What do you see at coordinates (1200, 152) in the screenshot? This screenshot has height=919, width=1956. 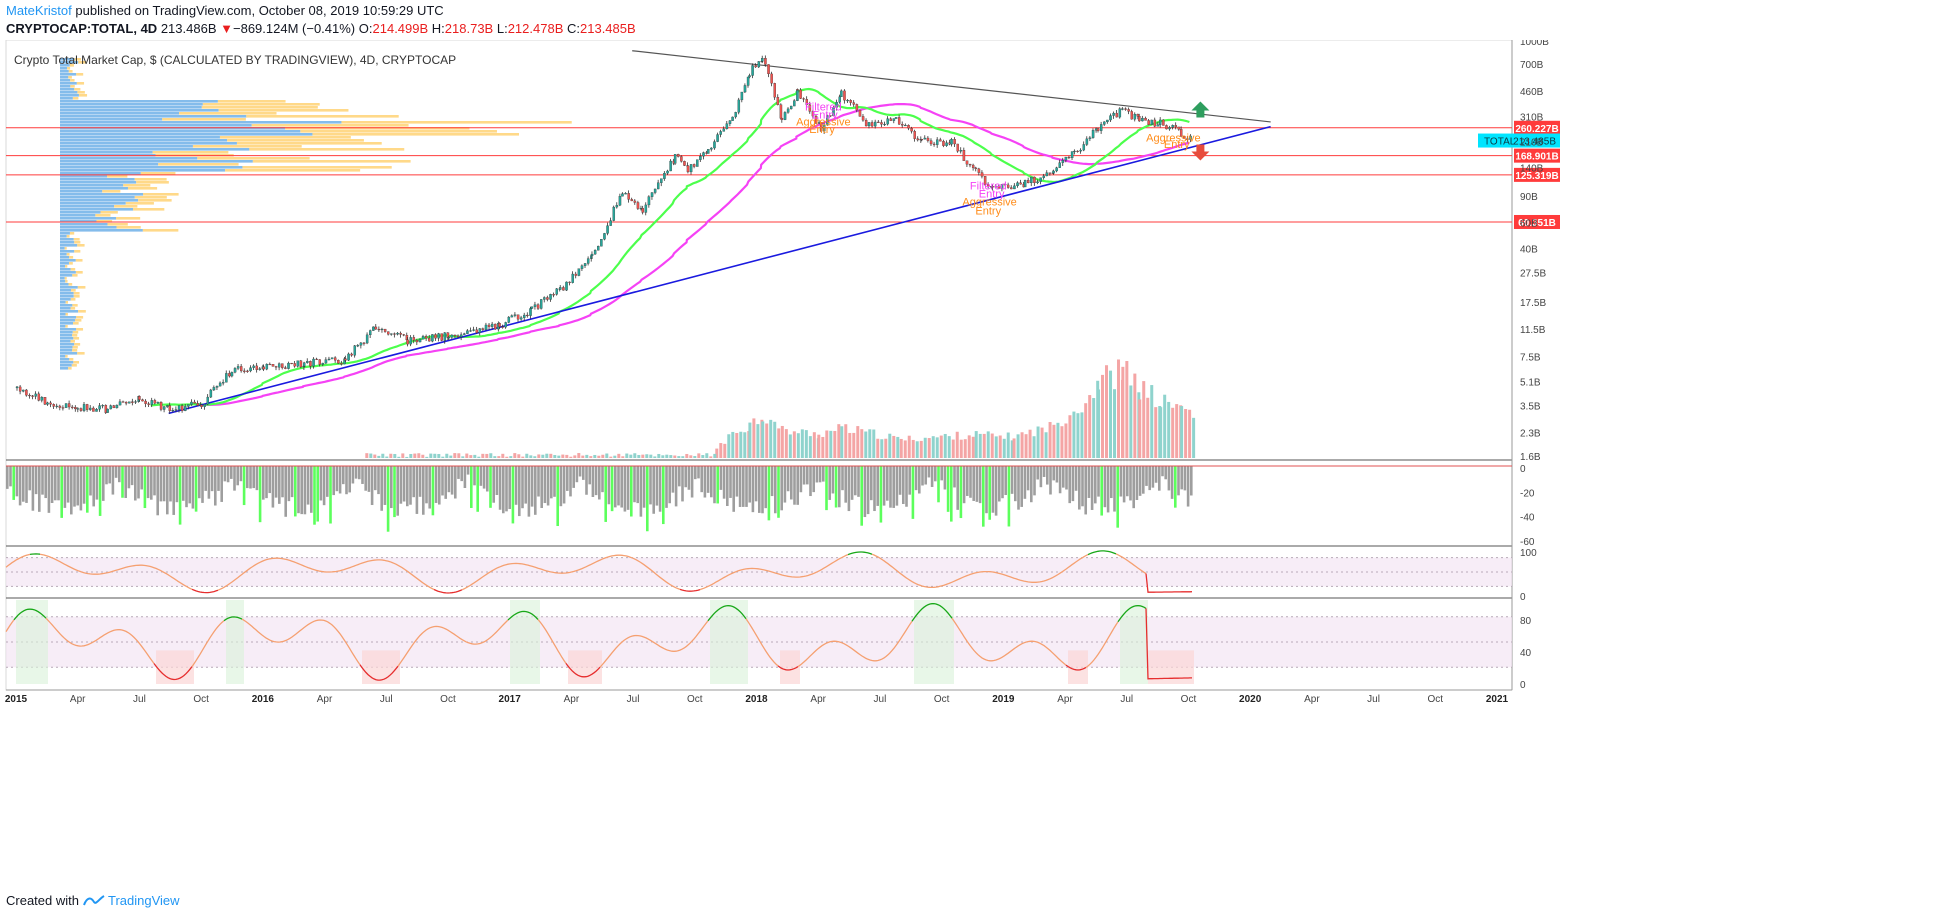 I see `arrow-down-icon` at bounding box center [1200, 152].